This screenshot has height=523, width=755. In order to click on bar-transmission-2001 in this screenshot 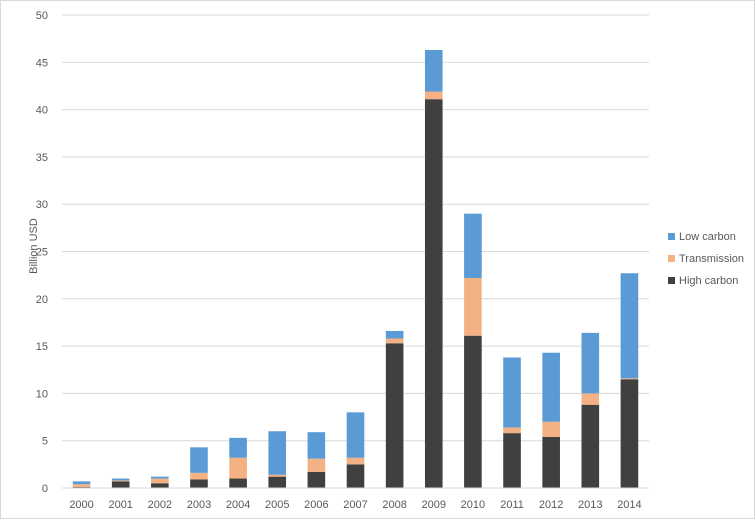, I will do `click(120, 481)`.